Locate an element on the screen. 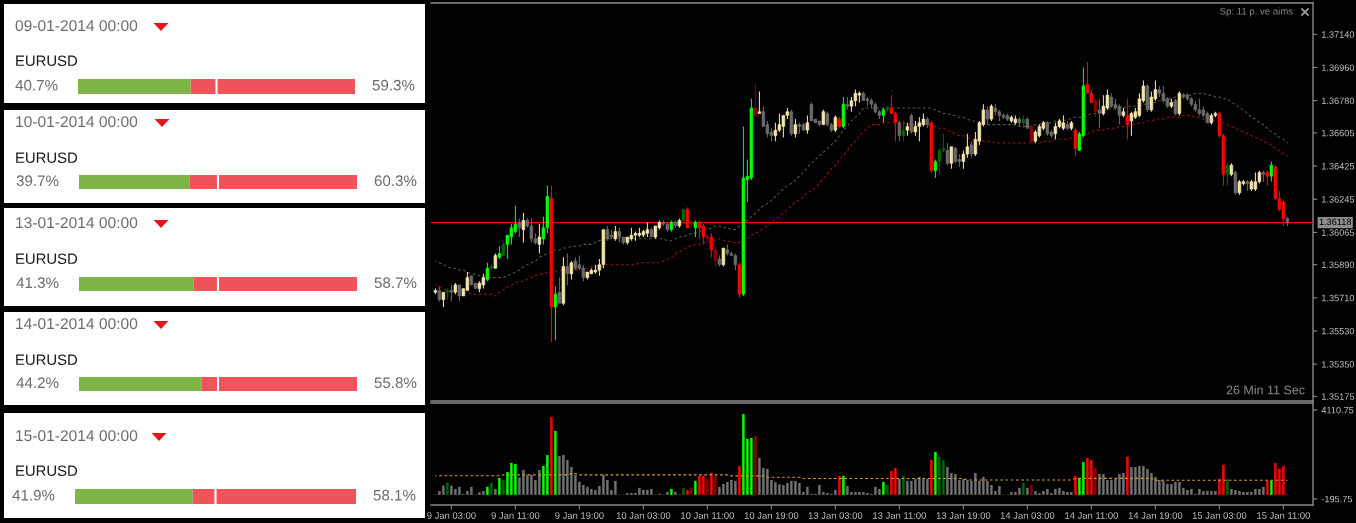 This screenshot has height=523, width=1356. x-tick-label: 9 Jan 03:00 is located at coordinates (451, 515).